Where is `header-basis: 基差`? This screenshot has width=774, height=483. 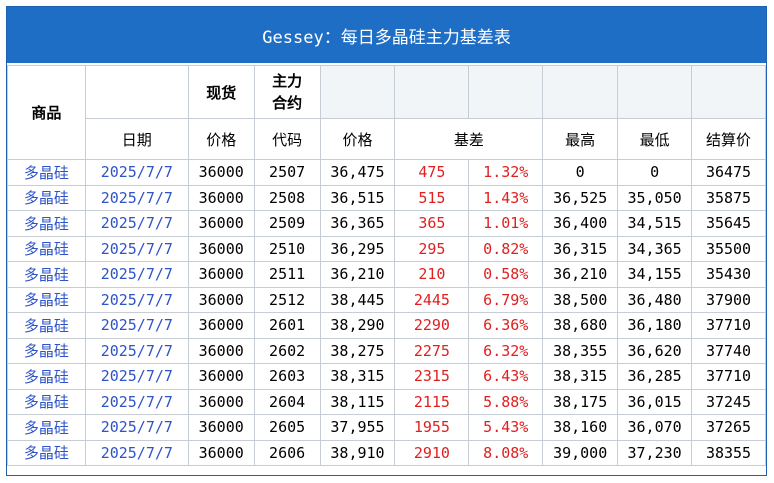 header-basis: 基差 is located at coordinates (469, 139).